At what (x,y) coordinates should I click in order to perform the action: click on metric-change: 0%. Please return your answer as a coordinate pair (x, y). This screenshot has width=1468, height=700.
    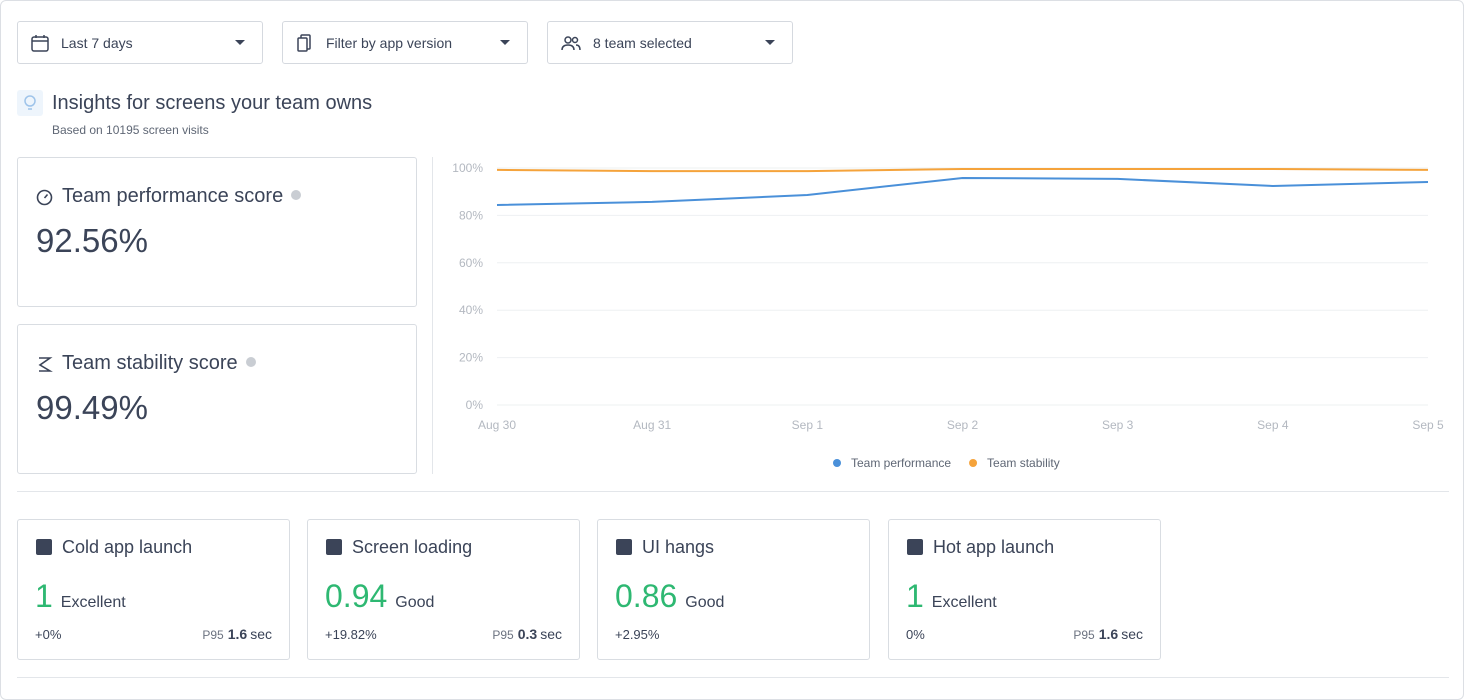
    Looking at the image, I should click on (915, 634).